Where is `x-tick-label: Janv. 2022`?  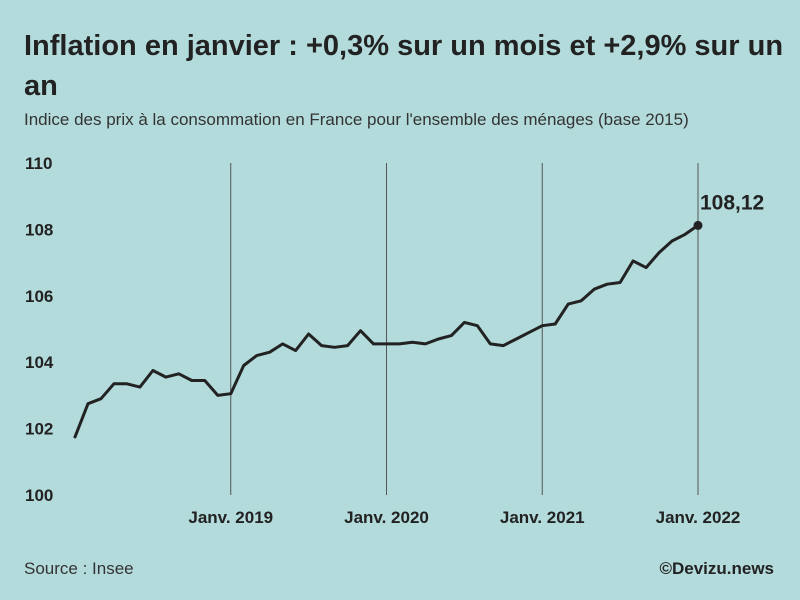
x-tick-label: Janv. 2022 is located at coordinates (698, 517).